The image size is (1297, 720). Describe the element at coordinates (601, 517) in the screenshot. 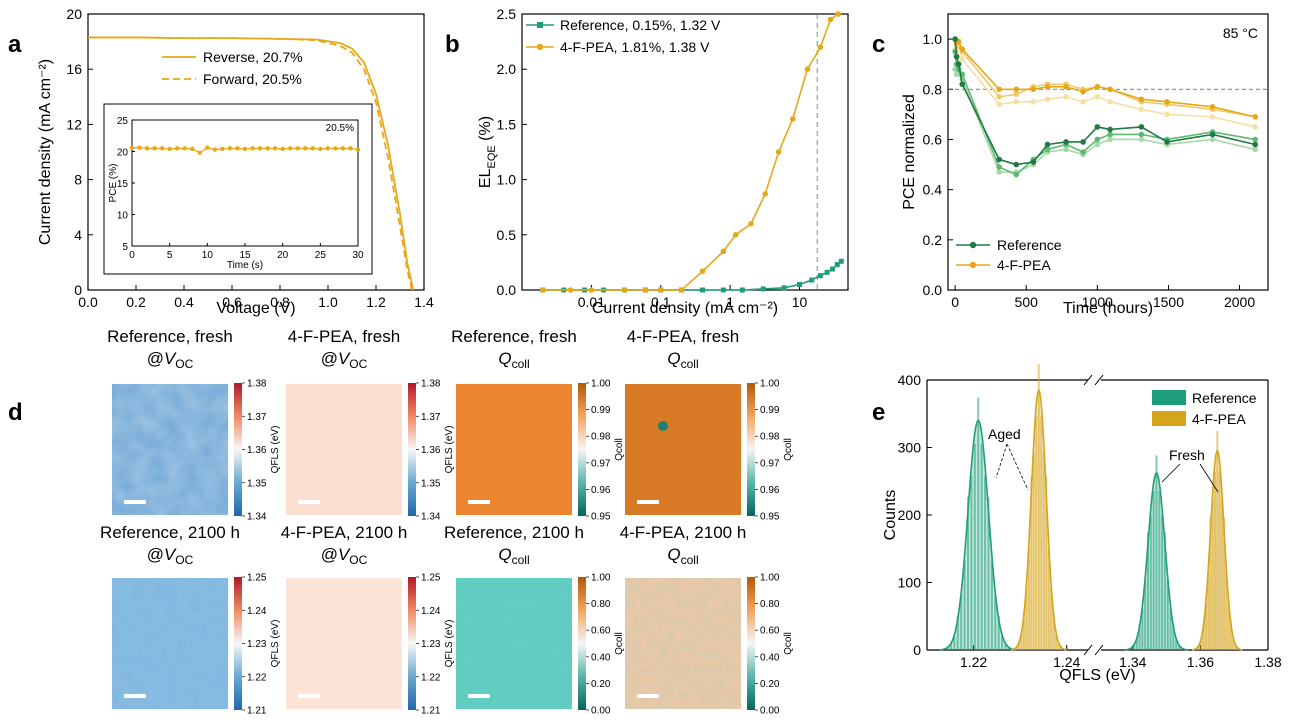

I see `colorbar-tick-label: 0.95` at that location.